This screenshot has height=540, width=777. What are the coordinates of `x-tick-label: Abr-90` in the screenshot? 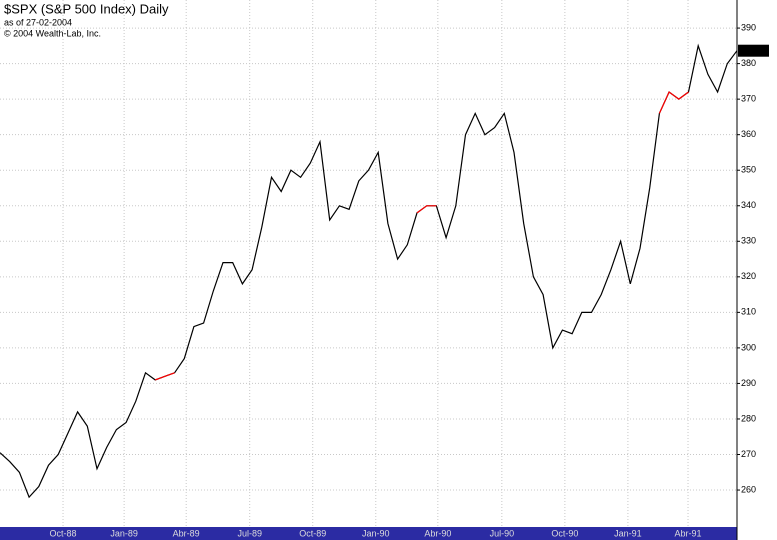 It's located at (437, 533).